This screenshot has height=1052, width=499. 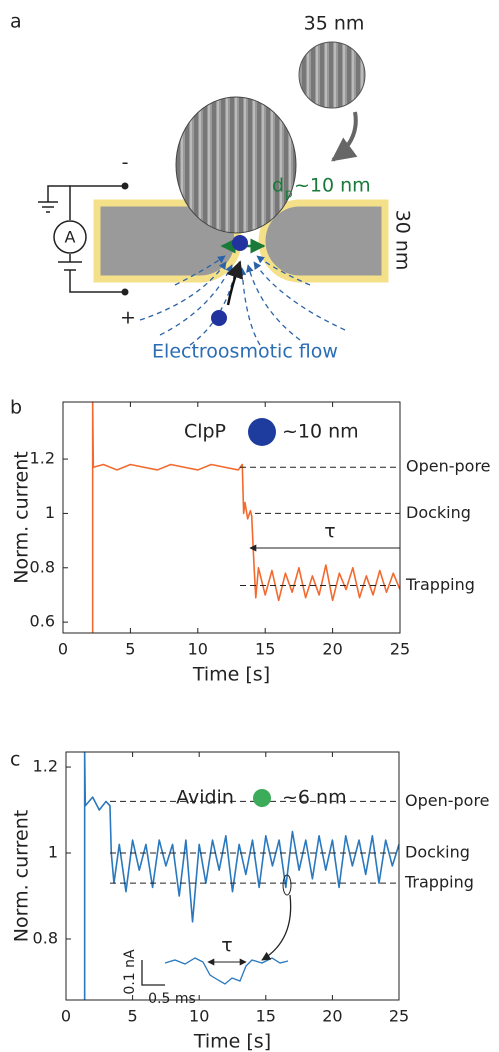 I want to click on protein-size: ~6 nm, so click(x=314, y=798).